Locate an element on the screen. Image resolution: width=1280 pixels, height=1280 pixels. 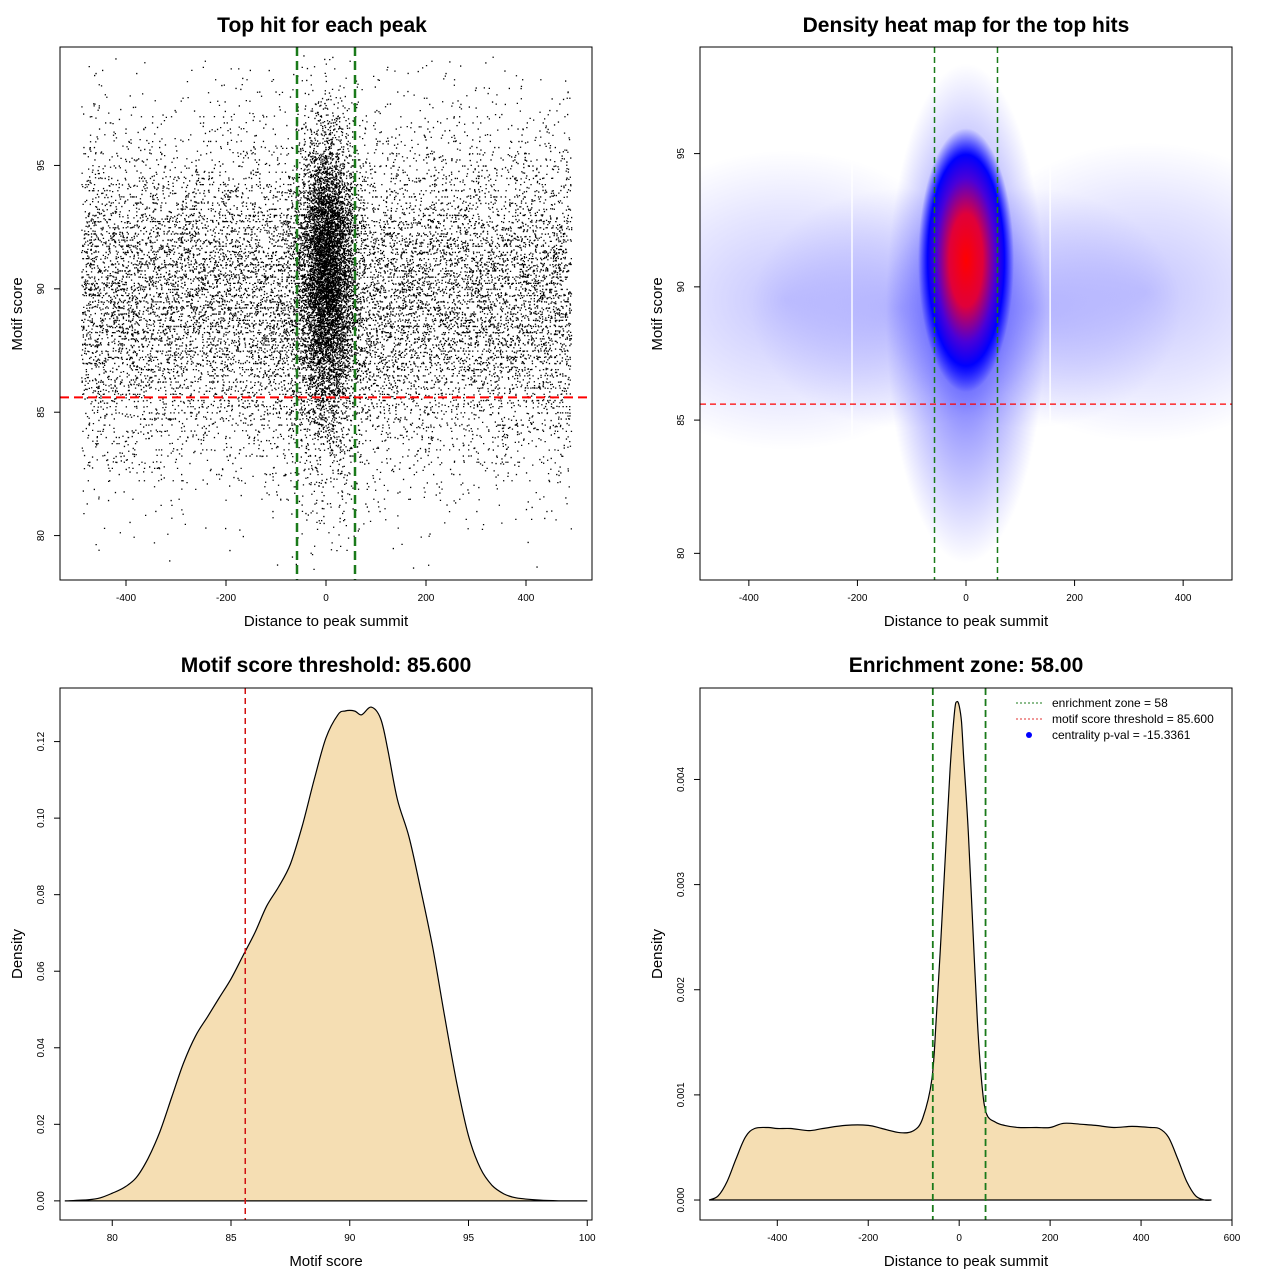
y-tick-label: 0.02 is located at coordinates (41, 1124).